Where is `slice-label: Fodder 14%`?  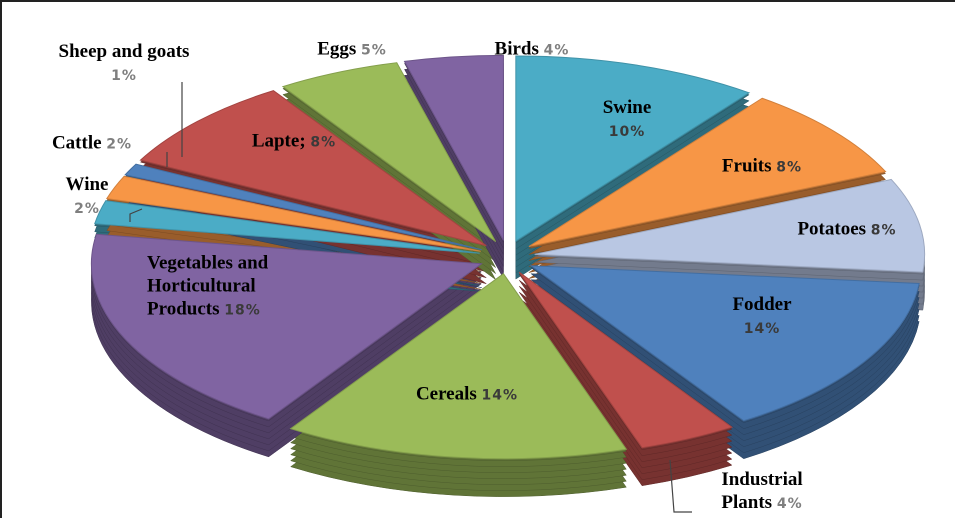 slice-label: Fodder 14% is located at coordinates (762, 317).